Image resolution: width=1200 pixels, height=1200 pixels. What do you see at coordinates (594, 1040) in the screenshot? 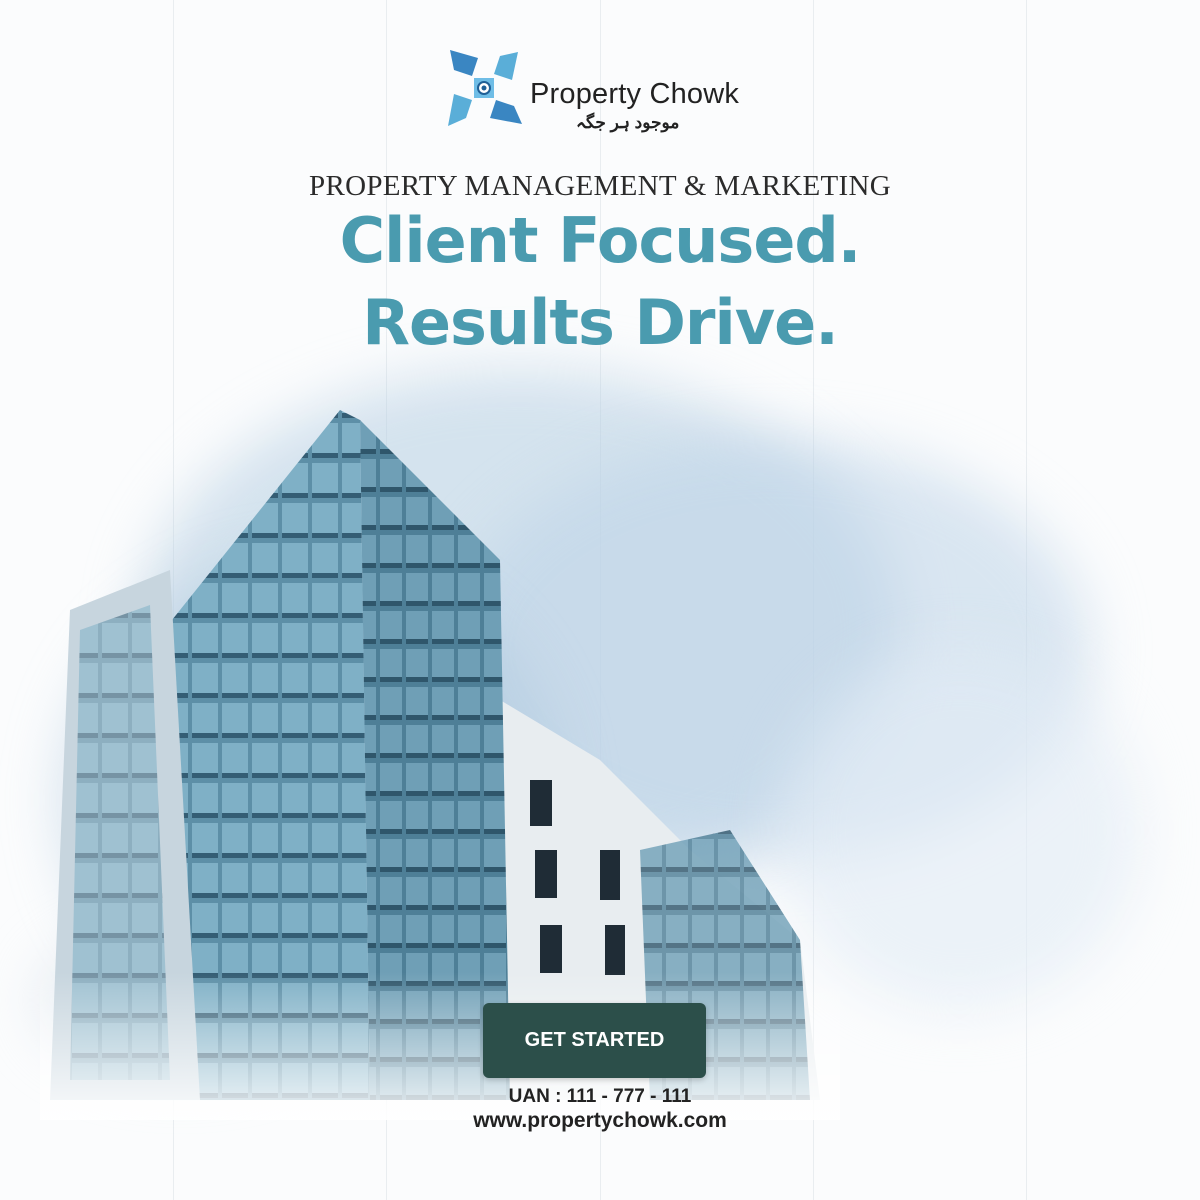
I see `get-started-button: GET STARTED` at bounding box center [594, 1040].